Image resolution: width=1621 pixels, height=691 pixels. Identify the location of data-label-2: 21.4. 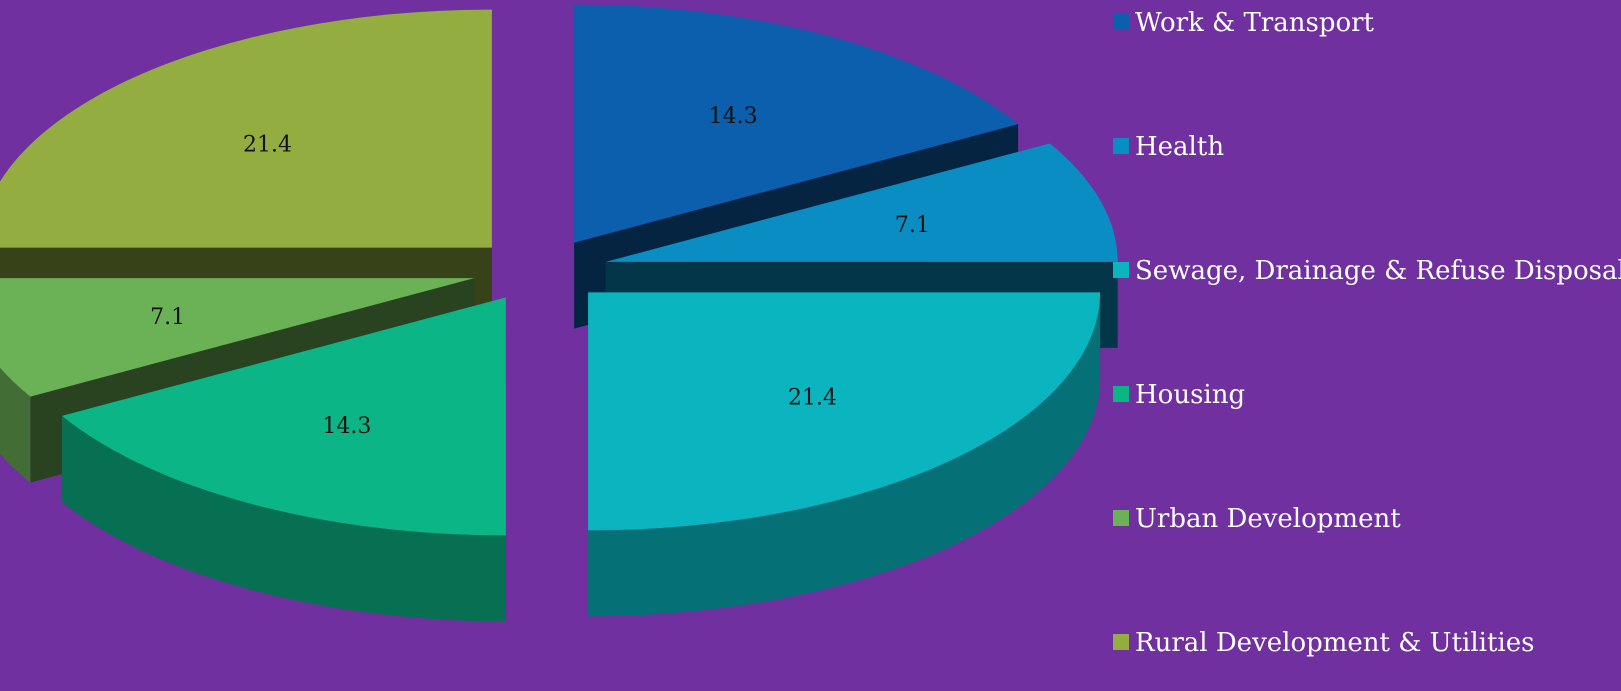
(812, 398).